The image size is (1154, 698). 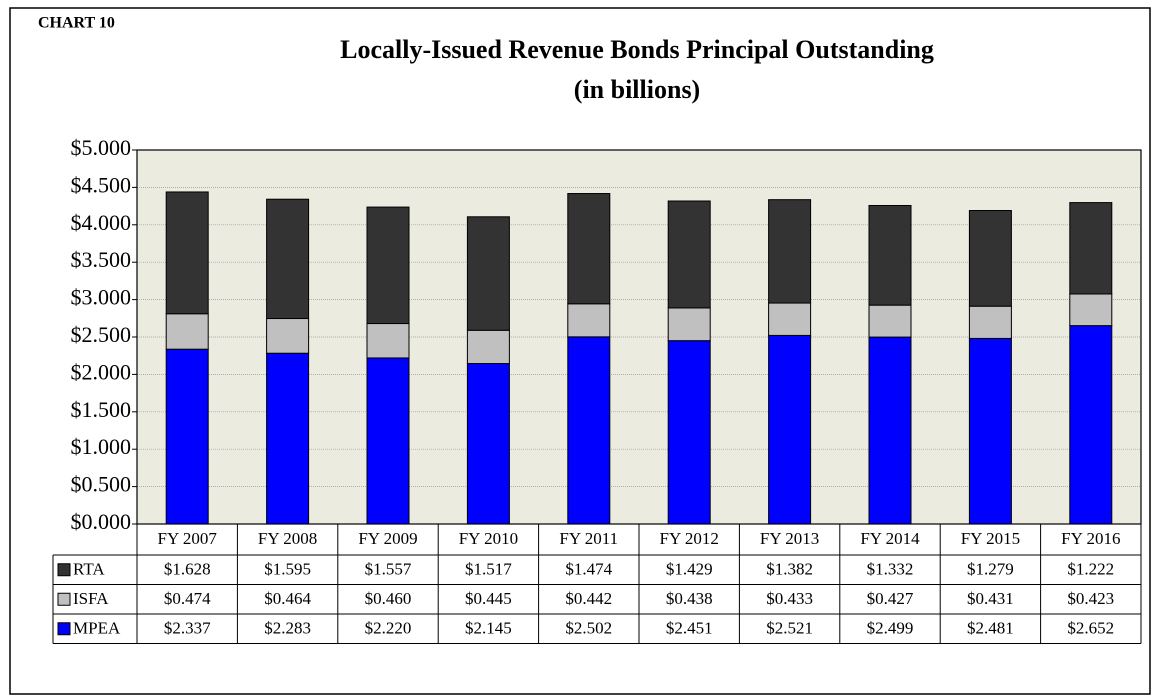 What do you see at coordinates (388, 569) in the screenshot?
I see `data-label: $1.557` at bounding box center [388, 569].